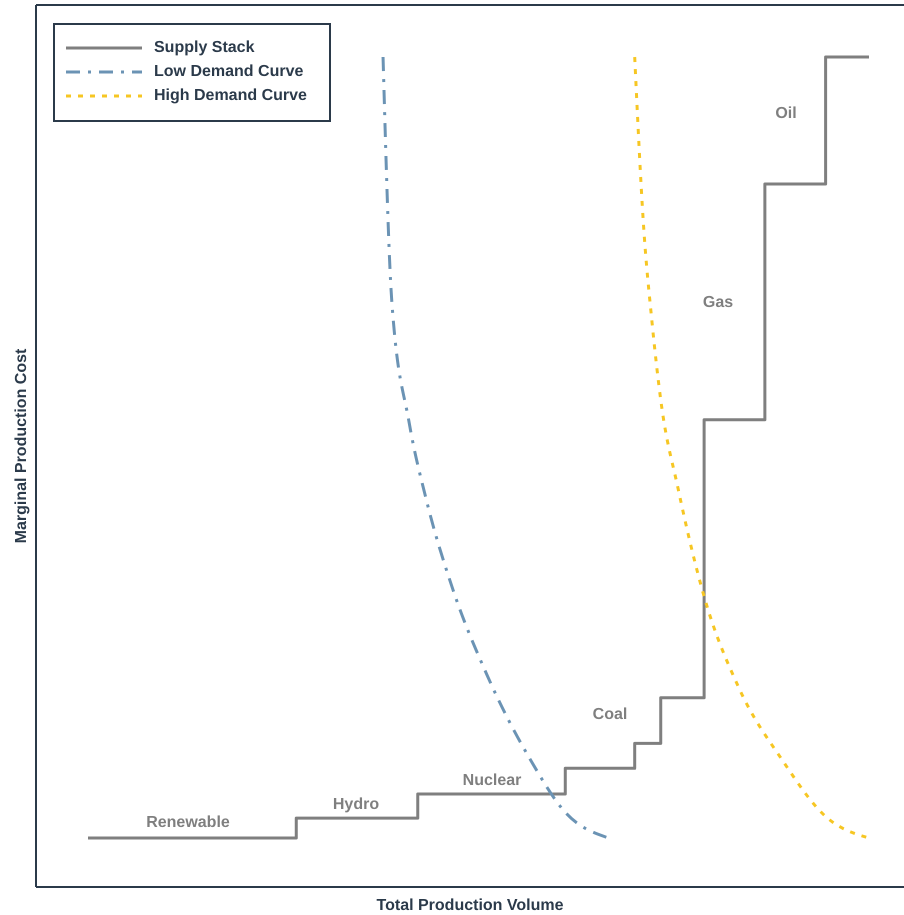 The height and width of the screenshot is (915, 904). What do you see at coordinates (356, 805) in the screenshot?
I see `annotation: Hydro` at bounding box center [356, 805].